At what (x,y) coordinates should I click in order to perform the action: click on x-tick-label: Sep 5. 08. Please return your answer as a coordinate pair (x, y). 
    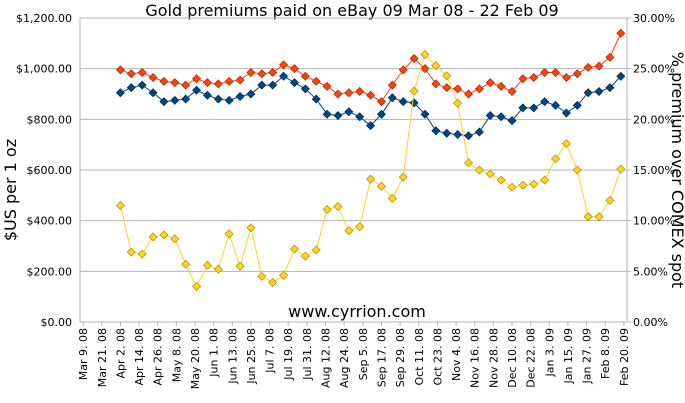
    Looking at the image, I should click on (363, 354).